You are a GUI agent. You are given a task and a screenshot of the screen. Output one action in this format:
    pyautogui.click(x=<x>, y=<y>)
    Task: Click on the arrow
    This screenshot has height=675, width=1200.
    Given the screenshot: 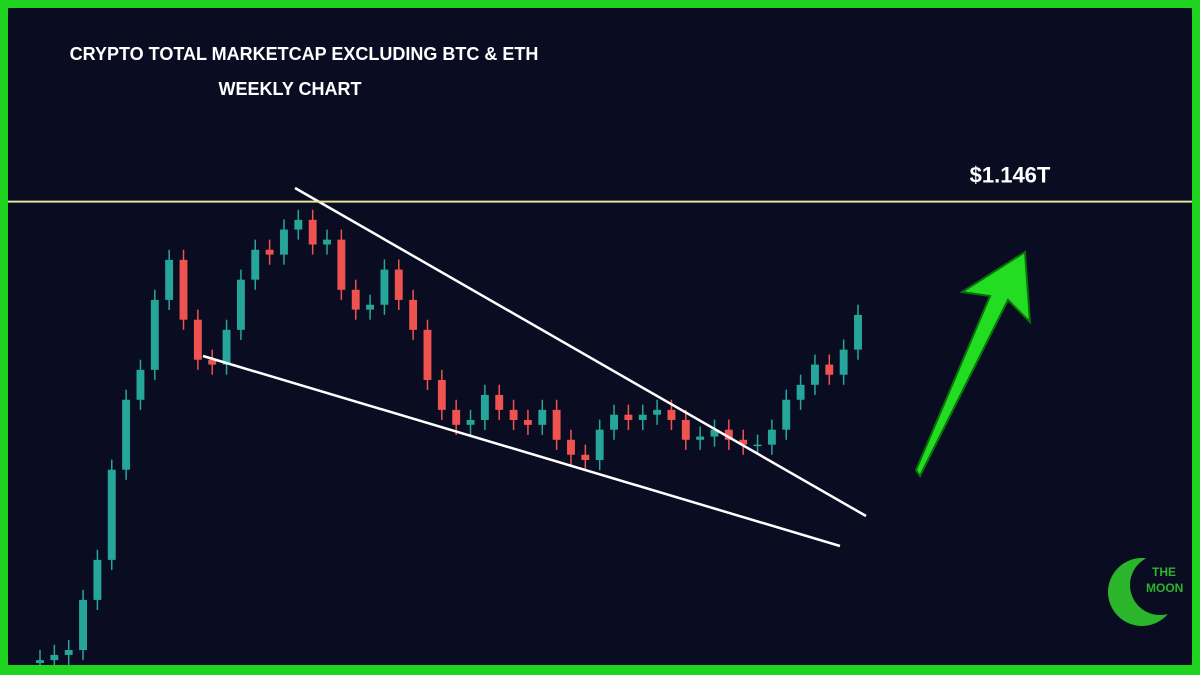 What is the action you would take?
    pyautogui.click(x=973, y=364)
    